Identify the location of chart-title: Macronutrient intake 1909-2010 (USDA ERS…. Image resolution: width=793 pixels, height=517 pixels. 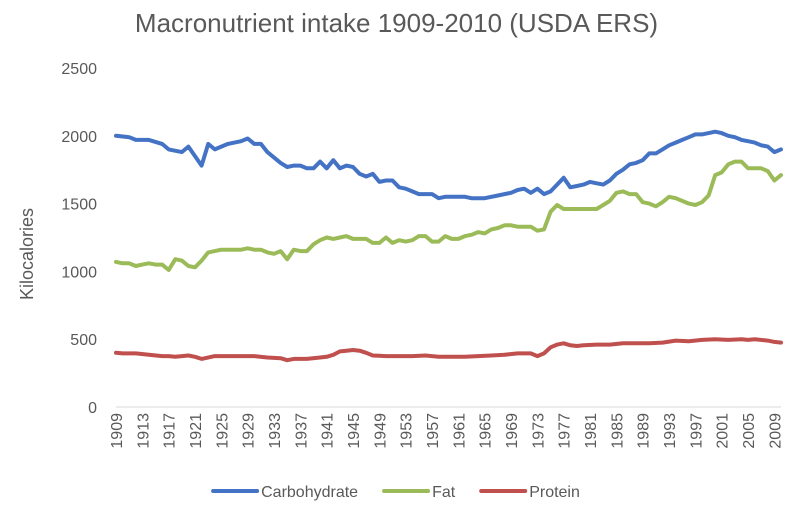
(396, 23).